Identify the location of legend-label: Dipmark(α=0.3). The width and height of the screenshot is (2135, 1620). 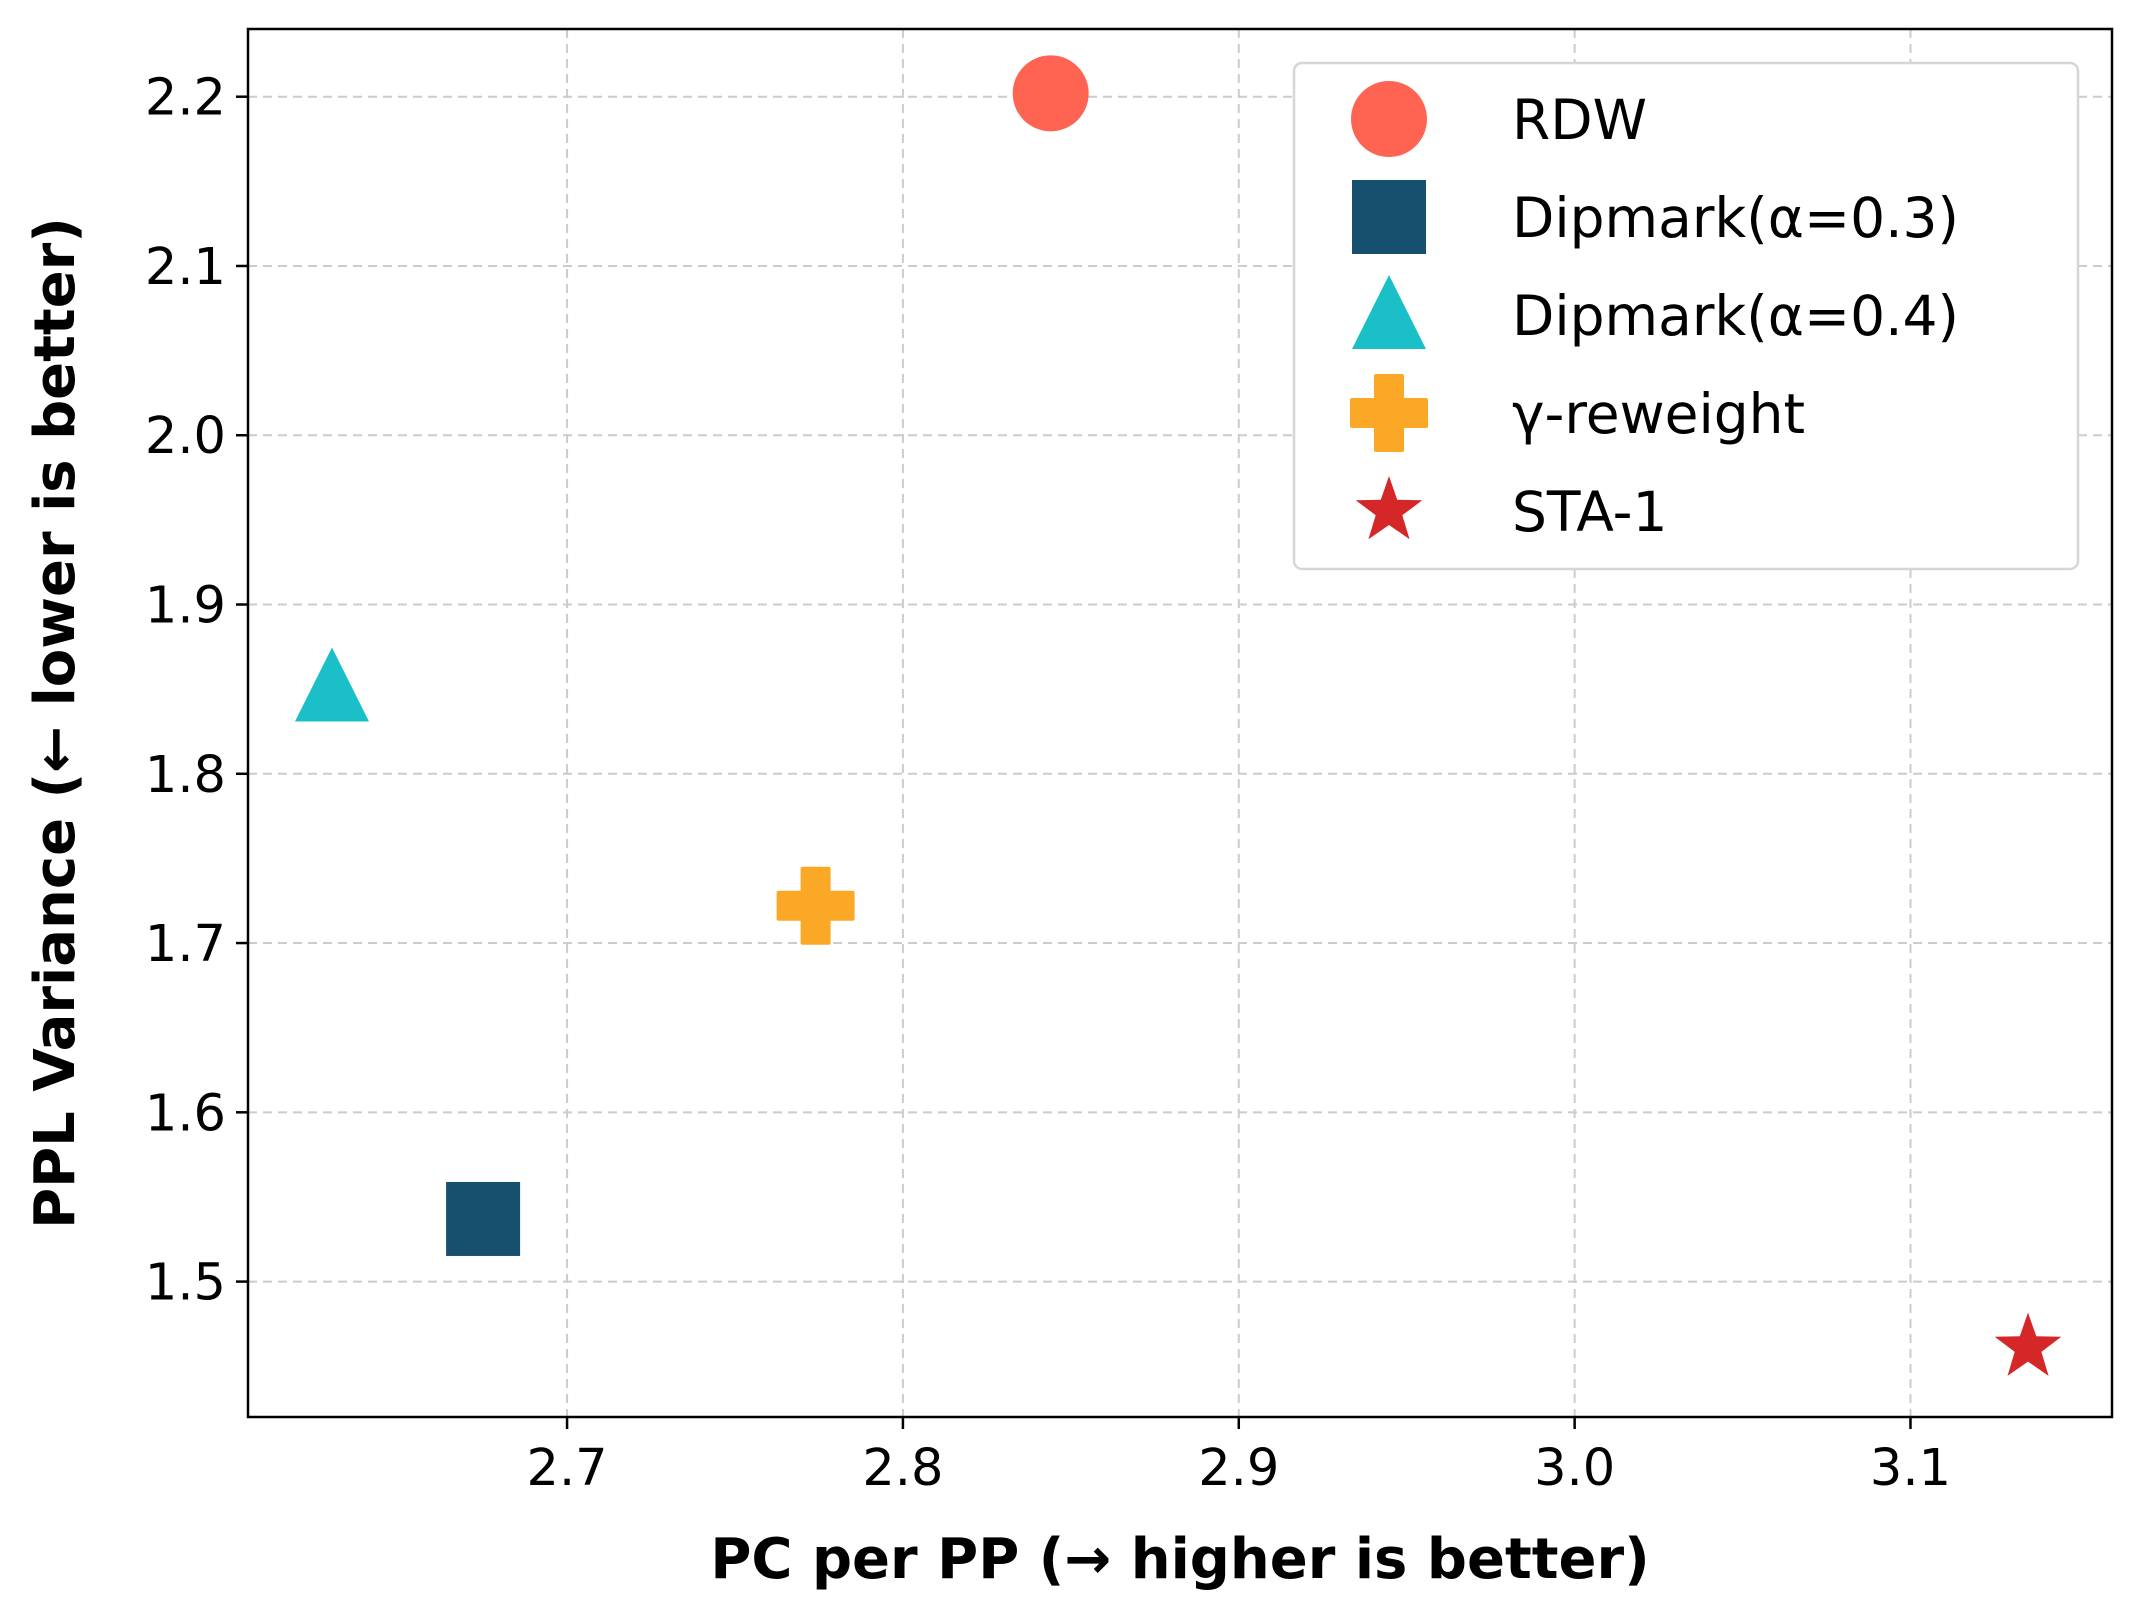
(1735, 218).